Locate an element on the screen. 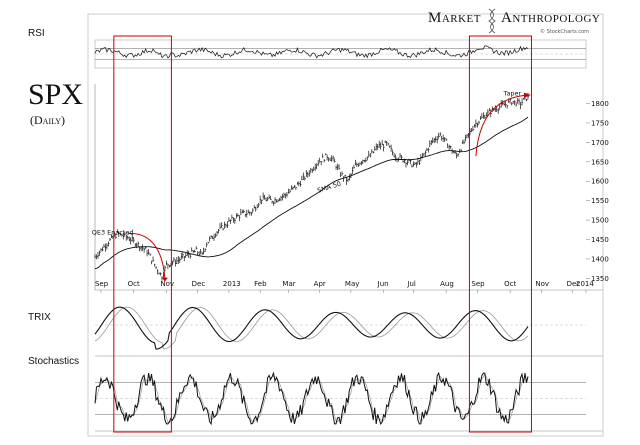  stochastics-panel is located at coordinates (348, 401).